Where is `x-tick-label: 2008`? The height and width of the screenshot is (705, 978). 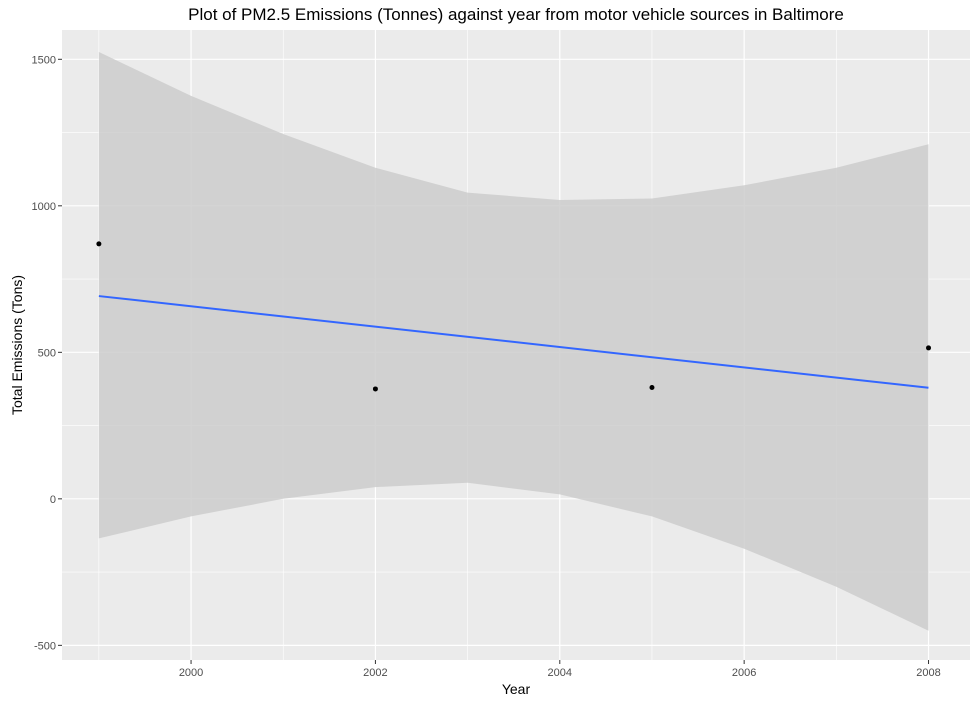
x-tick-label: 2008 is located at coordinates (928, 673).